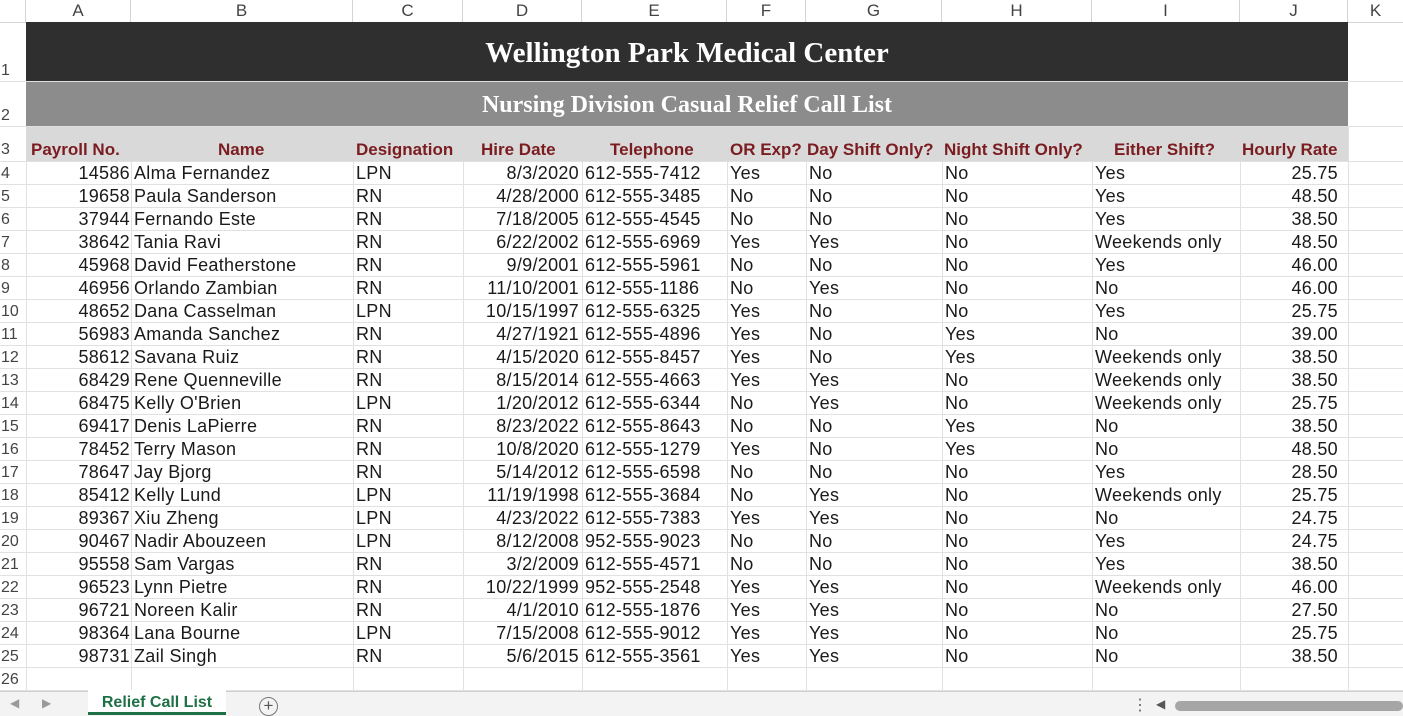  What do you see at coordinates (643, 656) in the screenshot?
I see `cell-telephone: 612-555-3561` at bounding box center [643, 656].